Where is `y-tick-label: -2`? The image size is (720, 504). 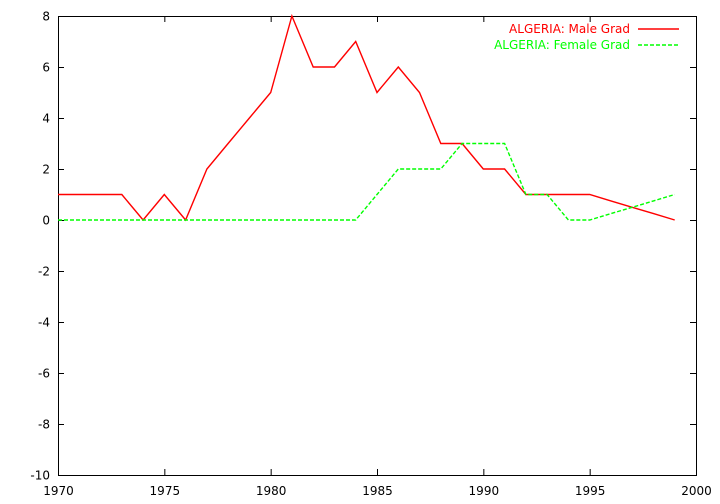 y-tick-label: -2 is located at coordinates (44, 272).